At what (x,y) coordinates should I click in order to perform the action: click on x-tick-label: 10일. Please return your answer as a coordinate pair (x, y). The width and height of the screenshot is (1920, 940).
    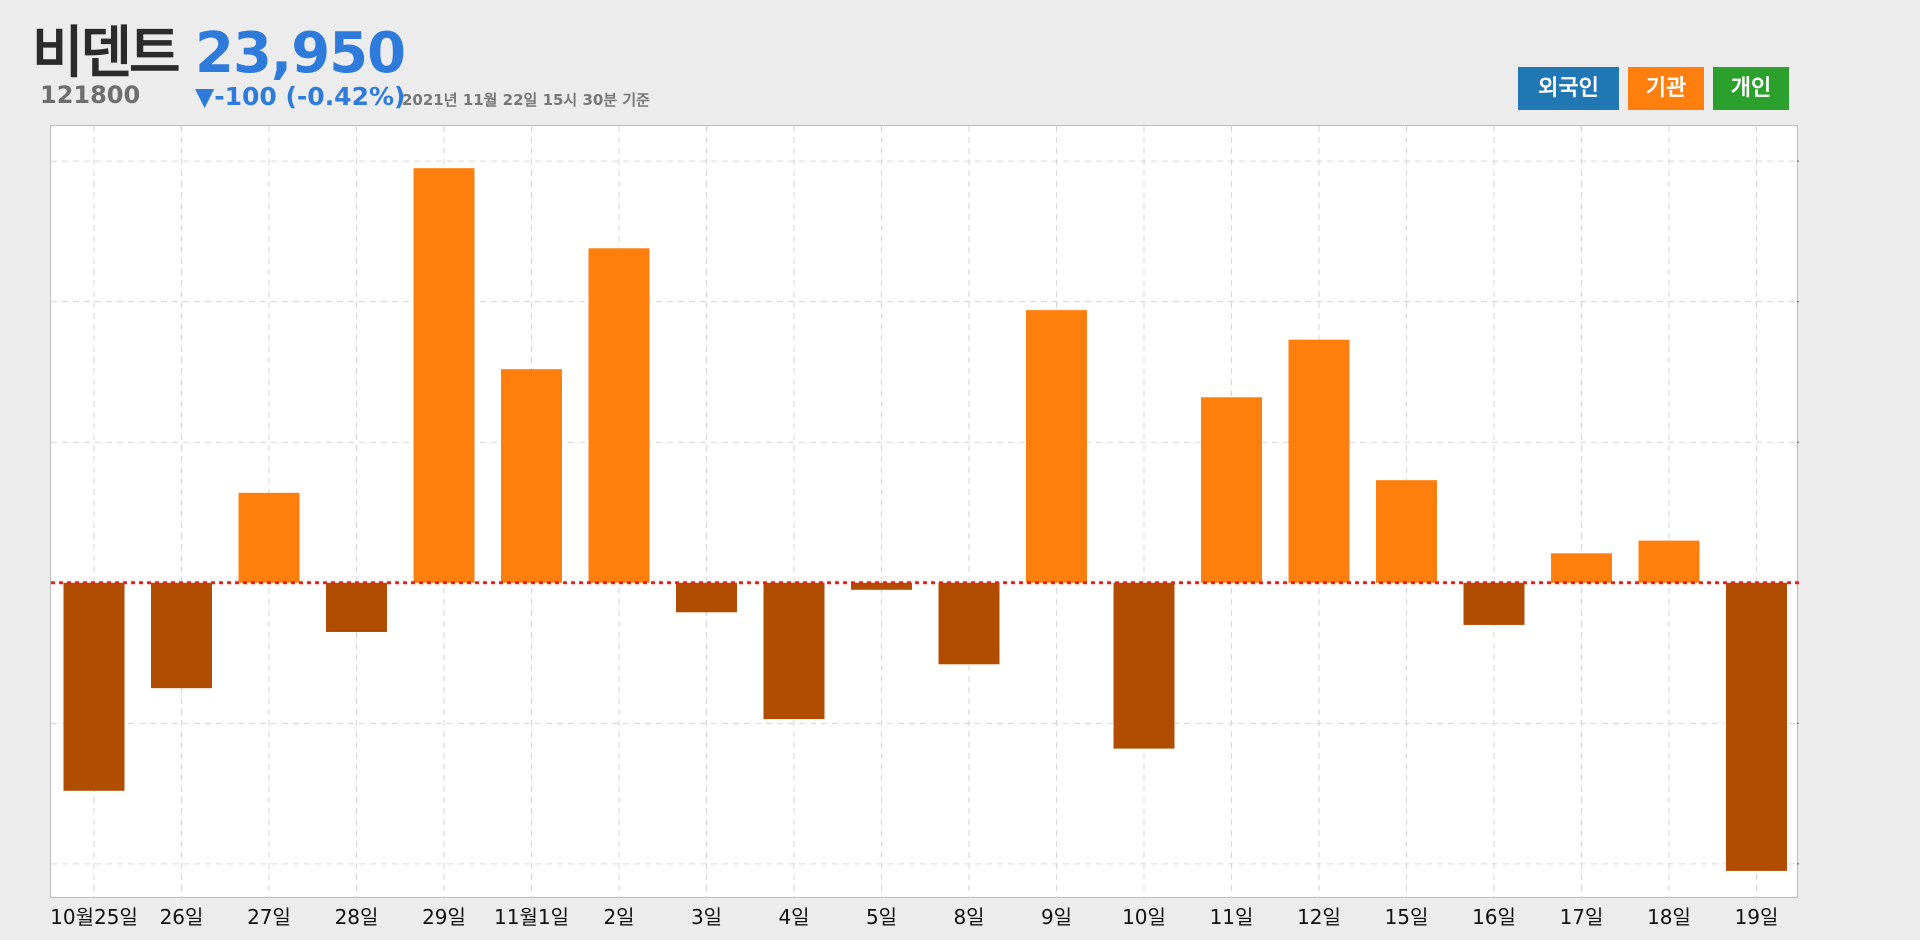
    Looking at the image, I should click on (1144, 917).